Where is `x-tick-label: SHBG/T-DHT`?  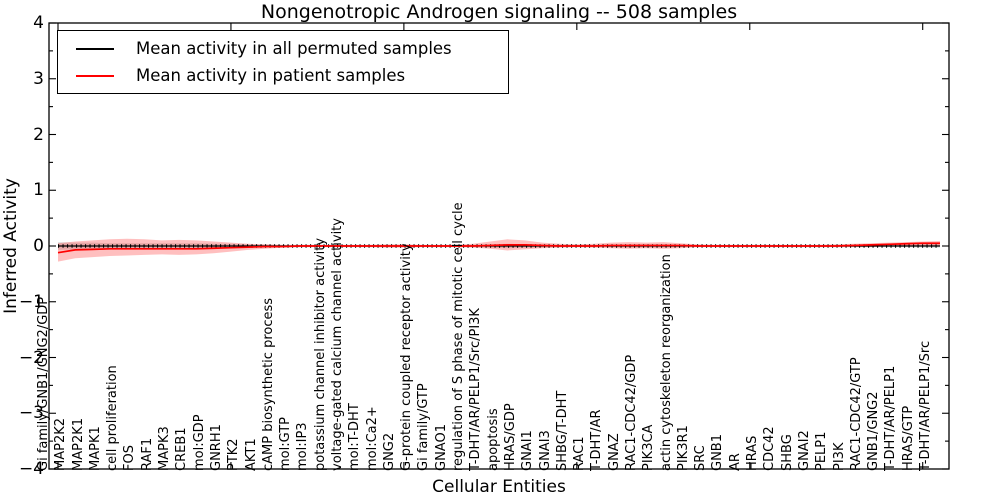 x-tick-label: SHBG/T-DHT is located at coordinates (562, 430).